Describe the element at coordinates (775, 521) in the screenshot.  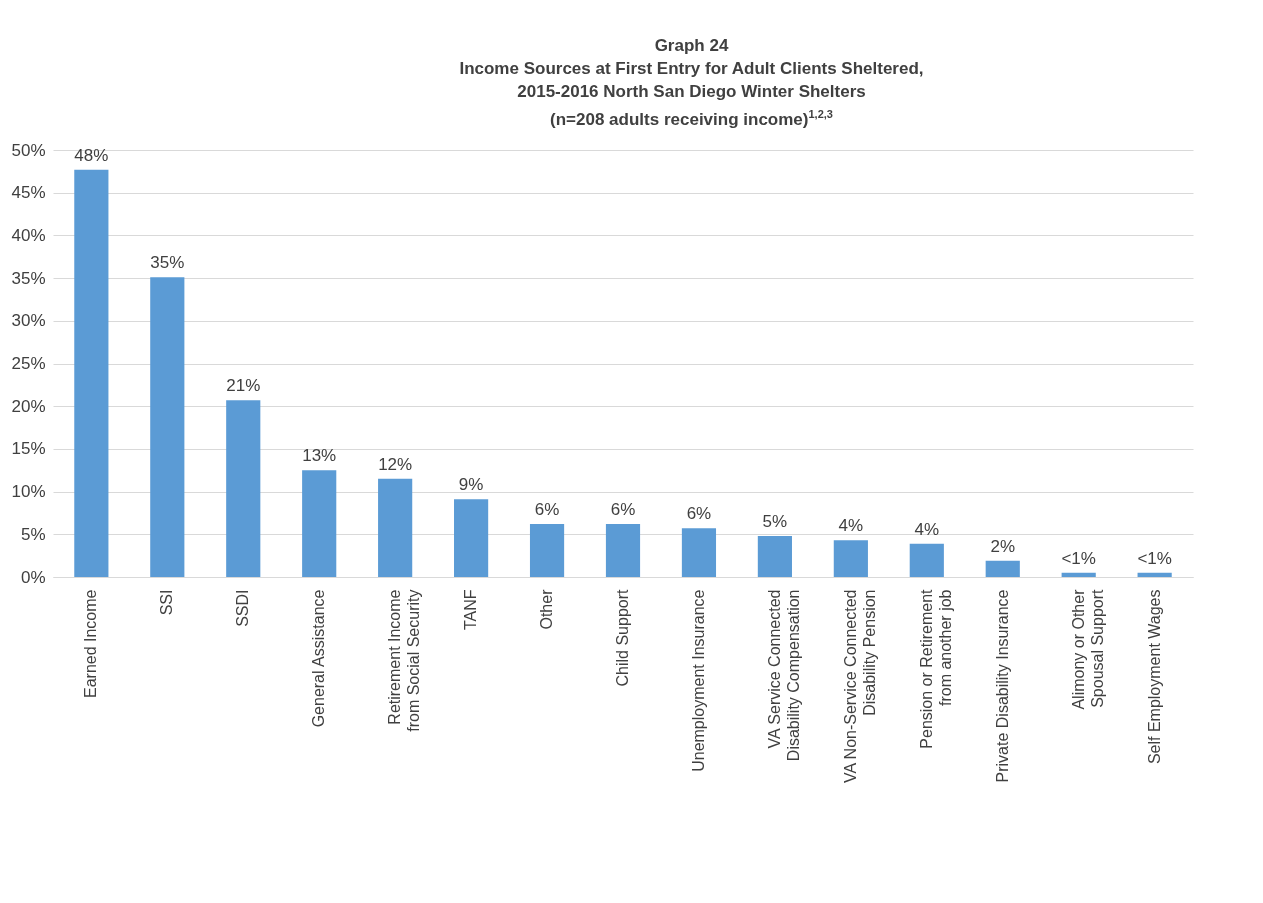
I see `data-label: 5%` at that location.